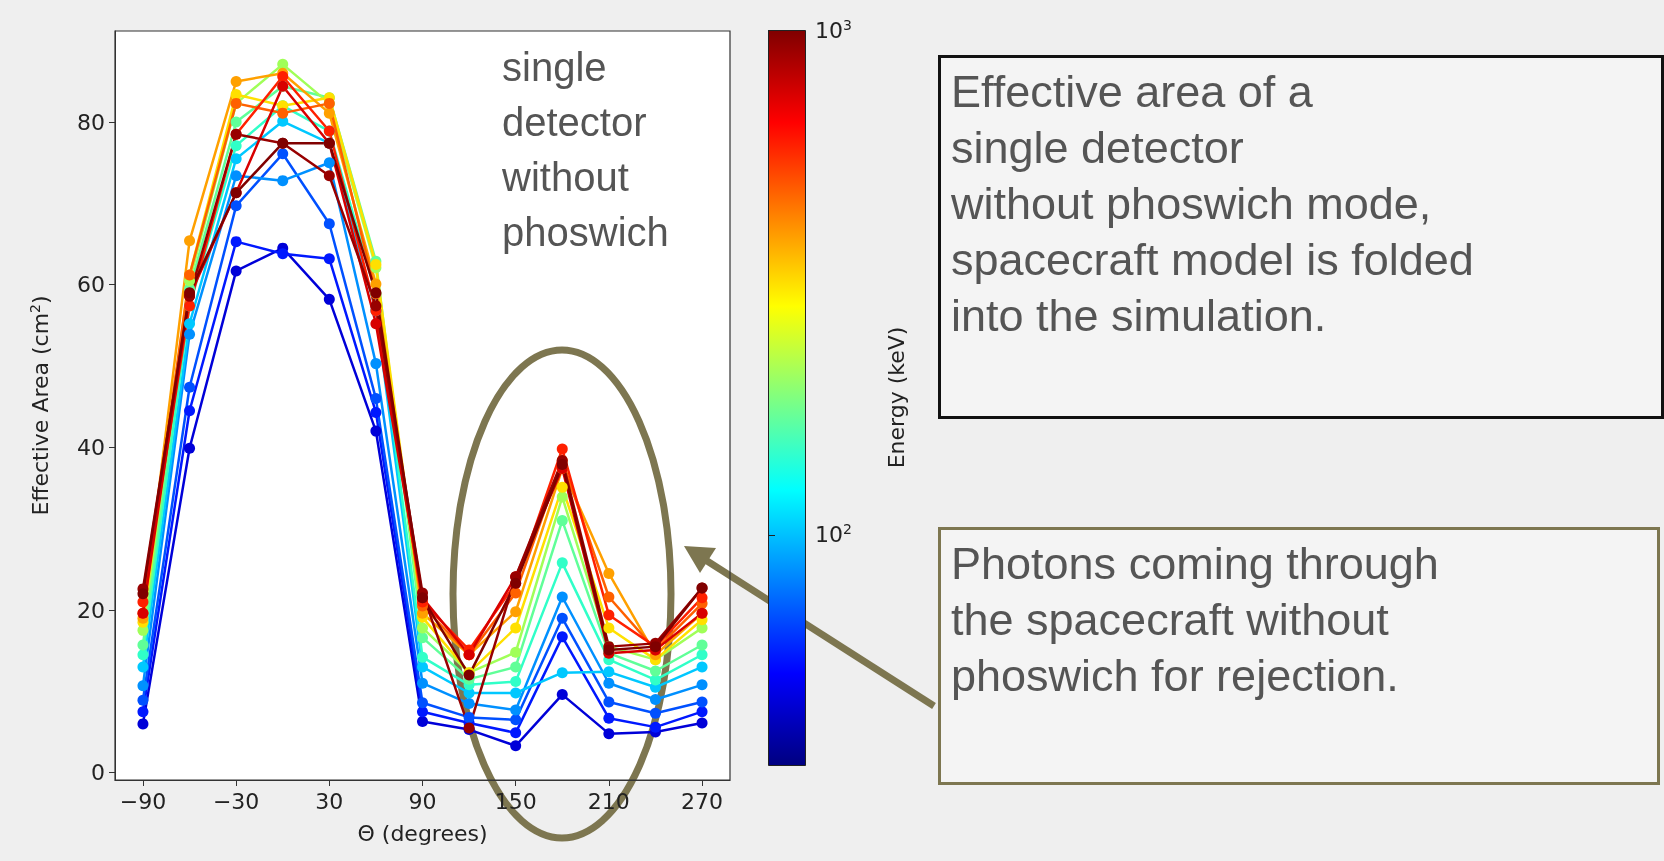 This screenshot has height=861, width=1664. What do you see at coordinates (40, 405) in the screenshot?
I see `y-axis-title: Effective Area (cm2)` at bounding box center [40, 405].